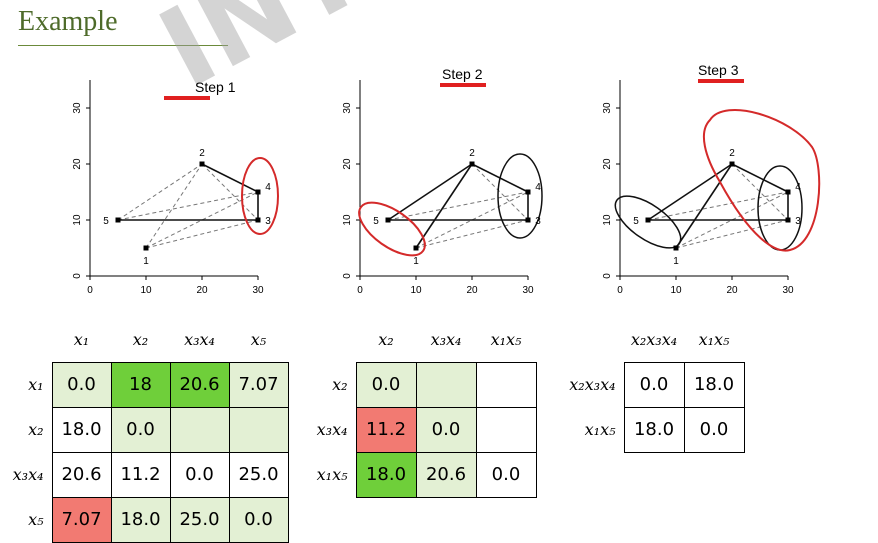  I want to click on matrix1-row-header: x₁, so click(36, 384).